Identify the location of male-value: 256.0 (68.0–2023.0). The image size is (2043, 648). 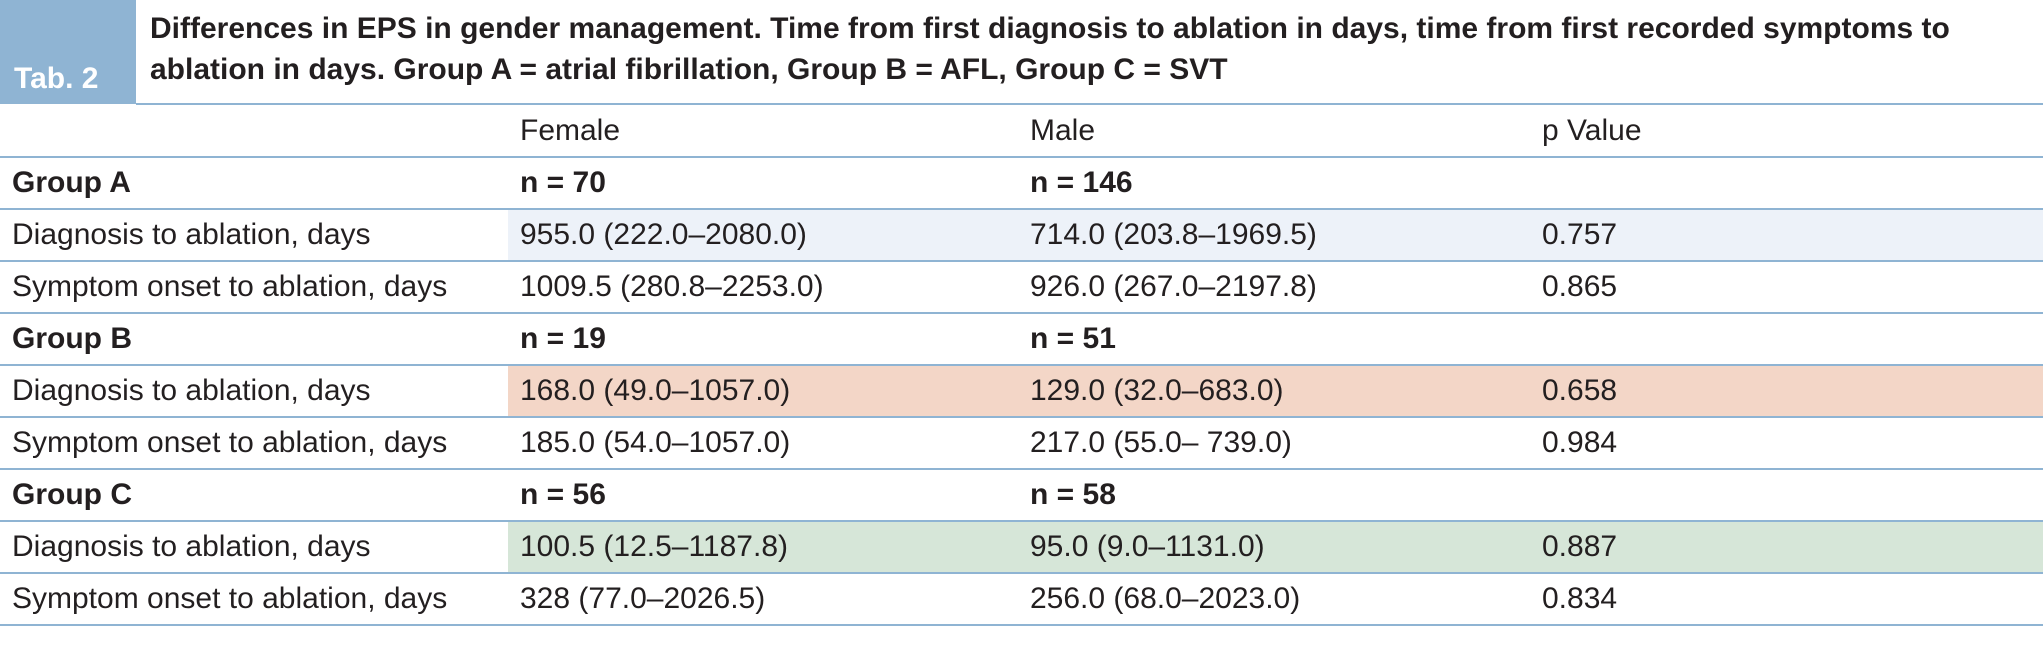
(1274, 599).